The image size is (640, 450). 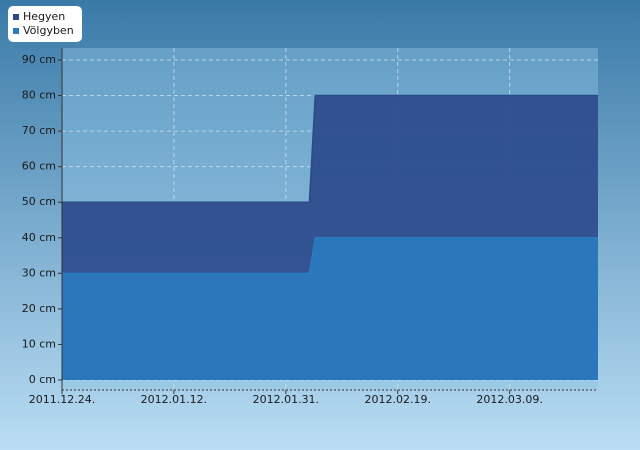 What do you see at coordinates (48, 30) in the screenshot?
I see `legend-label: Völgyben` at bounding box center [48, 30].